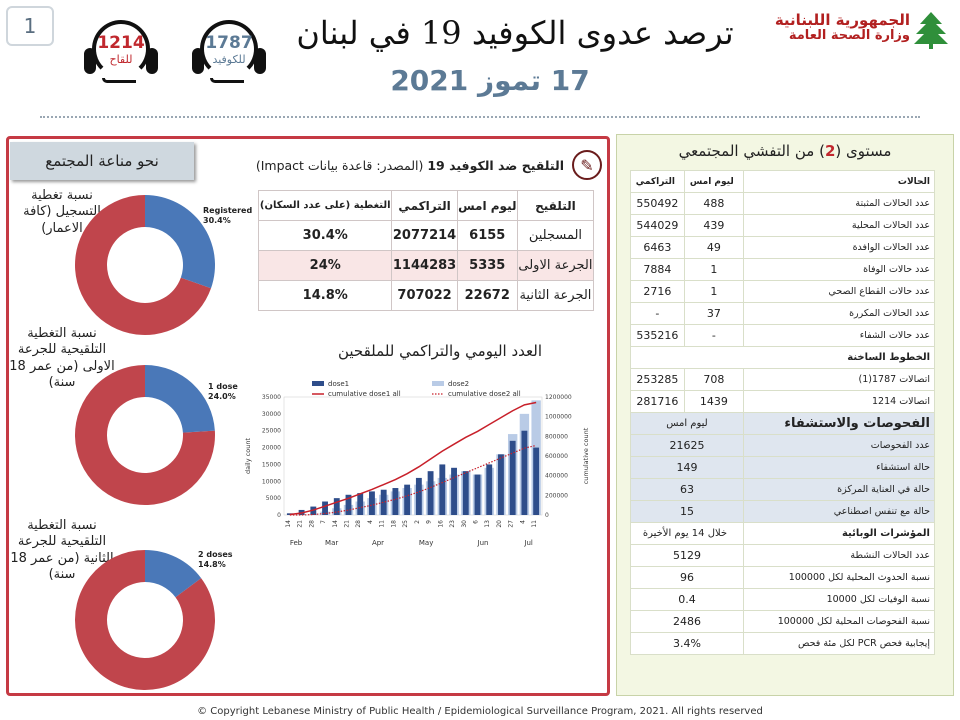  Describe the element at coordinates (483, 543) in the screenshot. I see `x-month-label: Jun` at that location.